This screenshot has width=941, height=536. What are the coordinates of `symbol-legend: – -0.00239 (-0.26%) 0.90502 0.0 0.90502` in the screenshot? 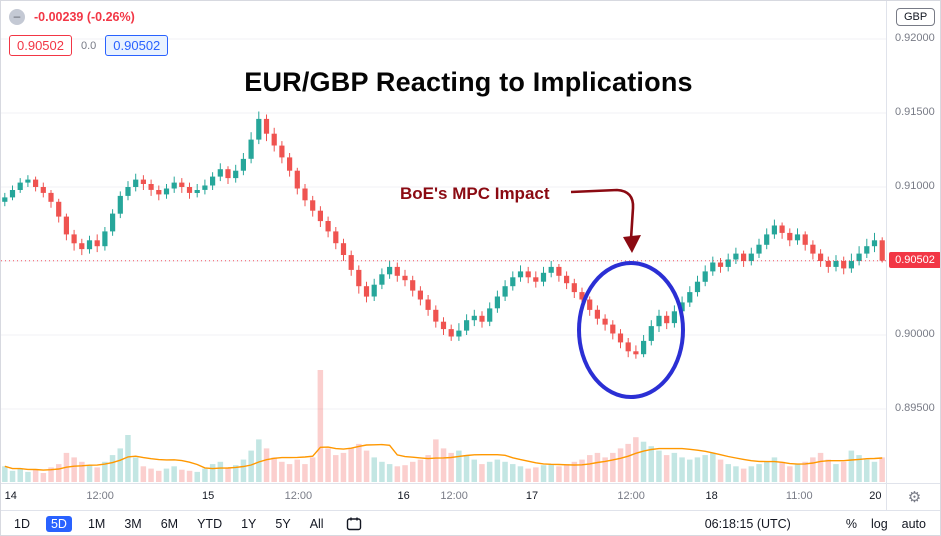 It's located at (89, 32).